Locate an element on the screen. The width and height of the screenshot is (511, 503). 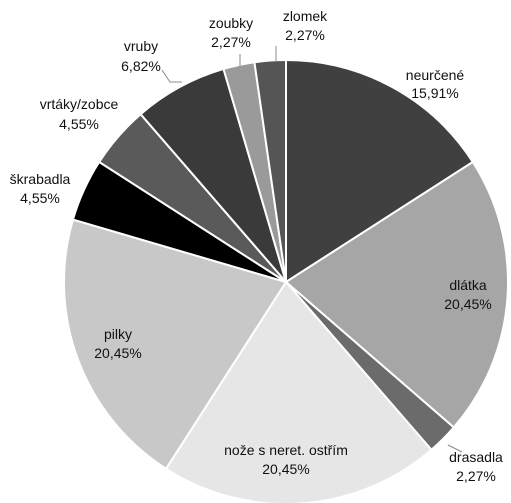
label-vruby-value: 6,82% is located at coordinates (141, 66).